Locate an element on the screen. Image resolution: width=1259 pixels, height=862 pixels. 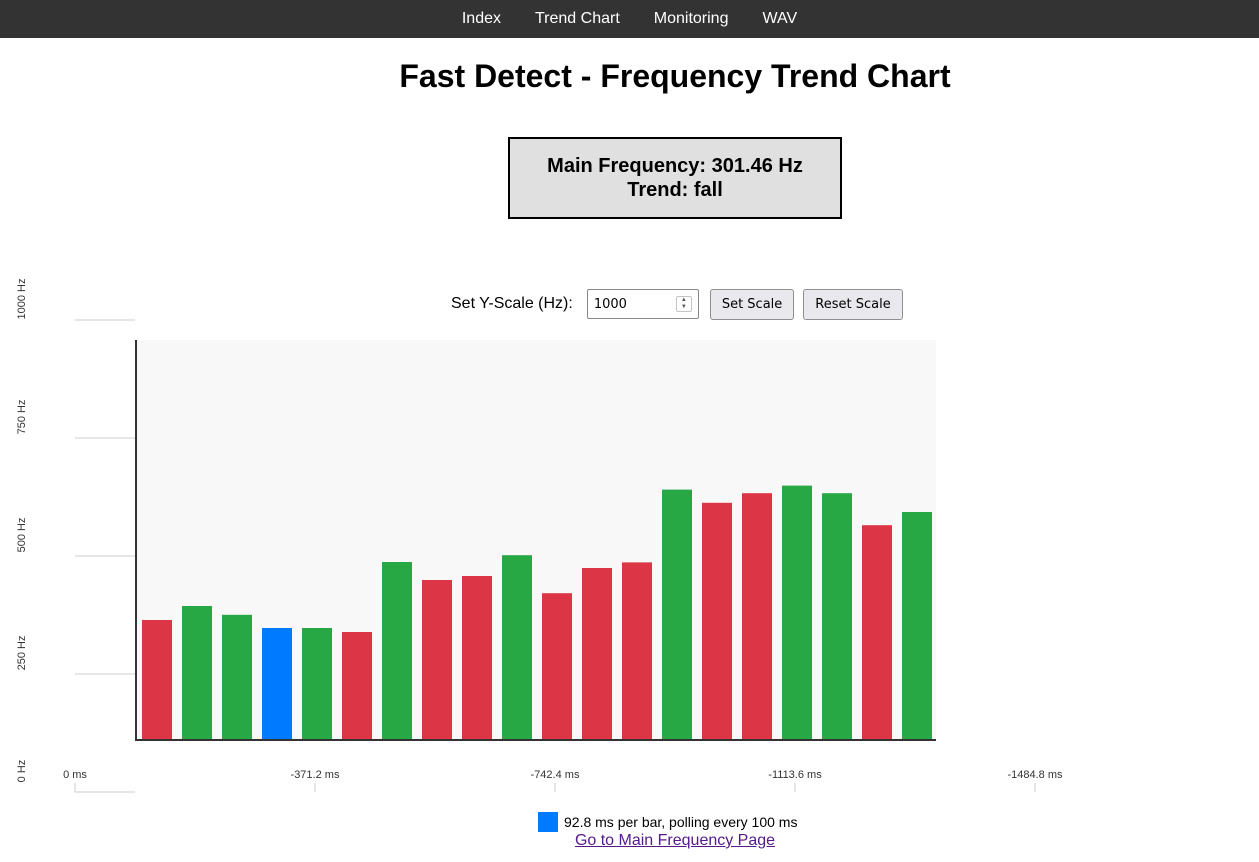
x-tick-label: -1113.6 ms is located at coordinates (795, 775).